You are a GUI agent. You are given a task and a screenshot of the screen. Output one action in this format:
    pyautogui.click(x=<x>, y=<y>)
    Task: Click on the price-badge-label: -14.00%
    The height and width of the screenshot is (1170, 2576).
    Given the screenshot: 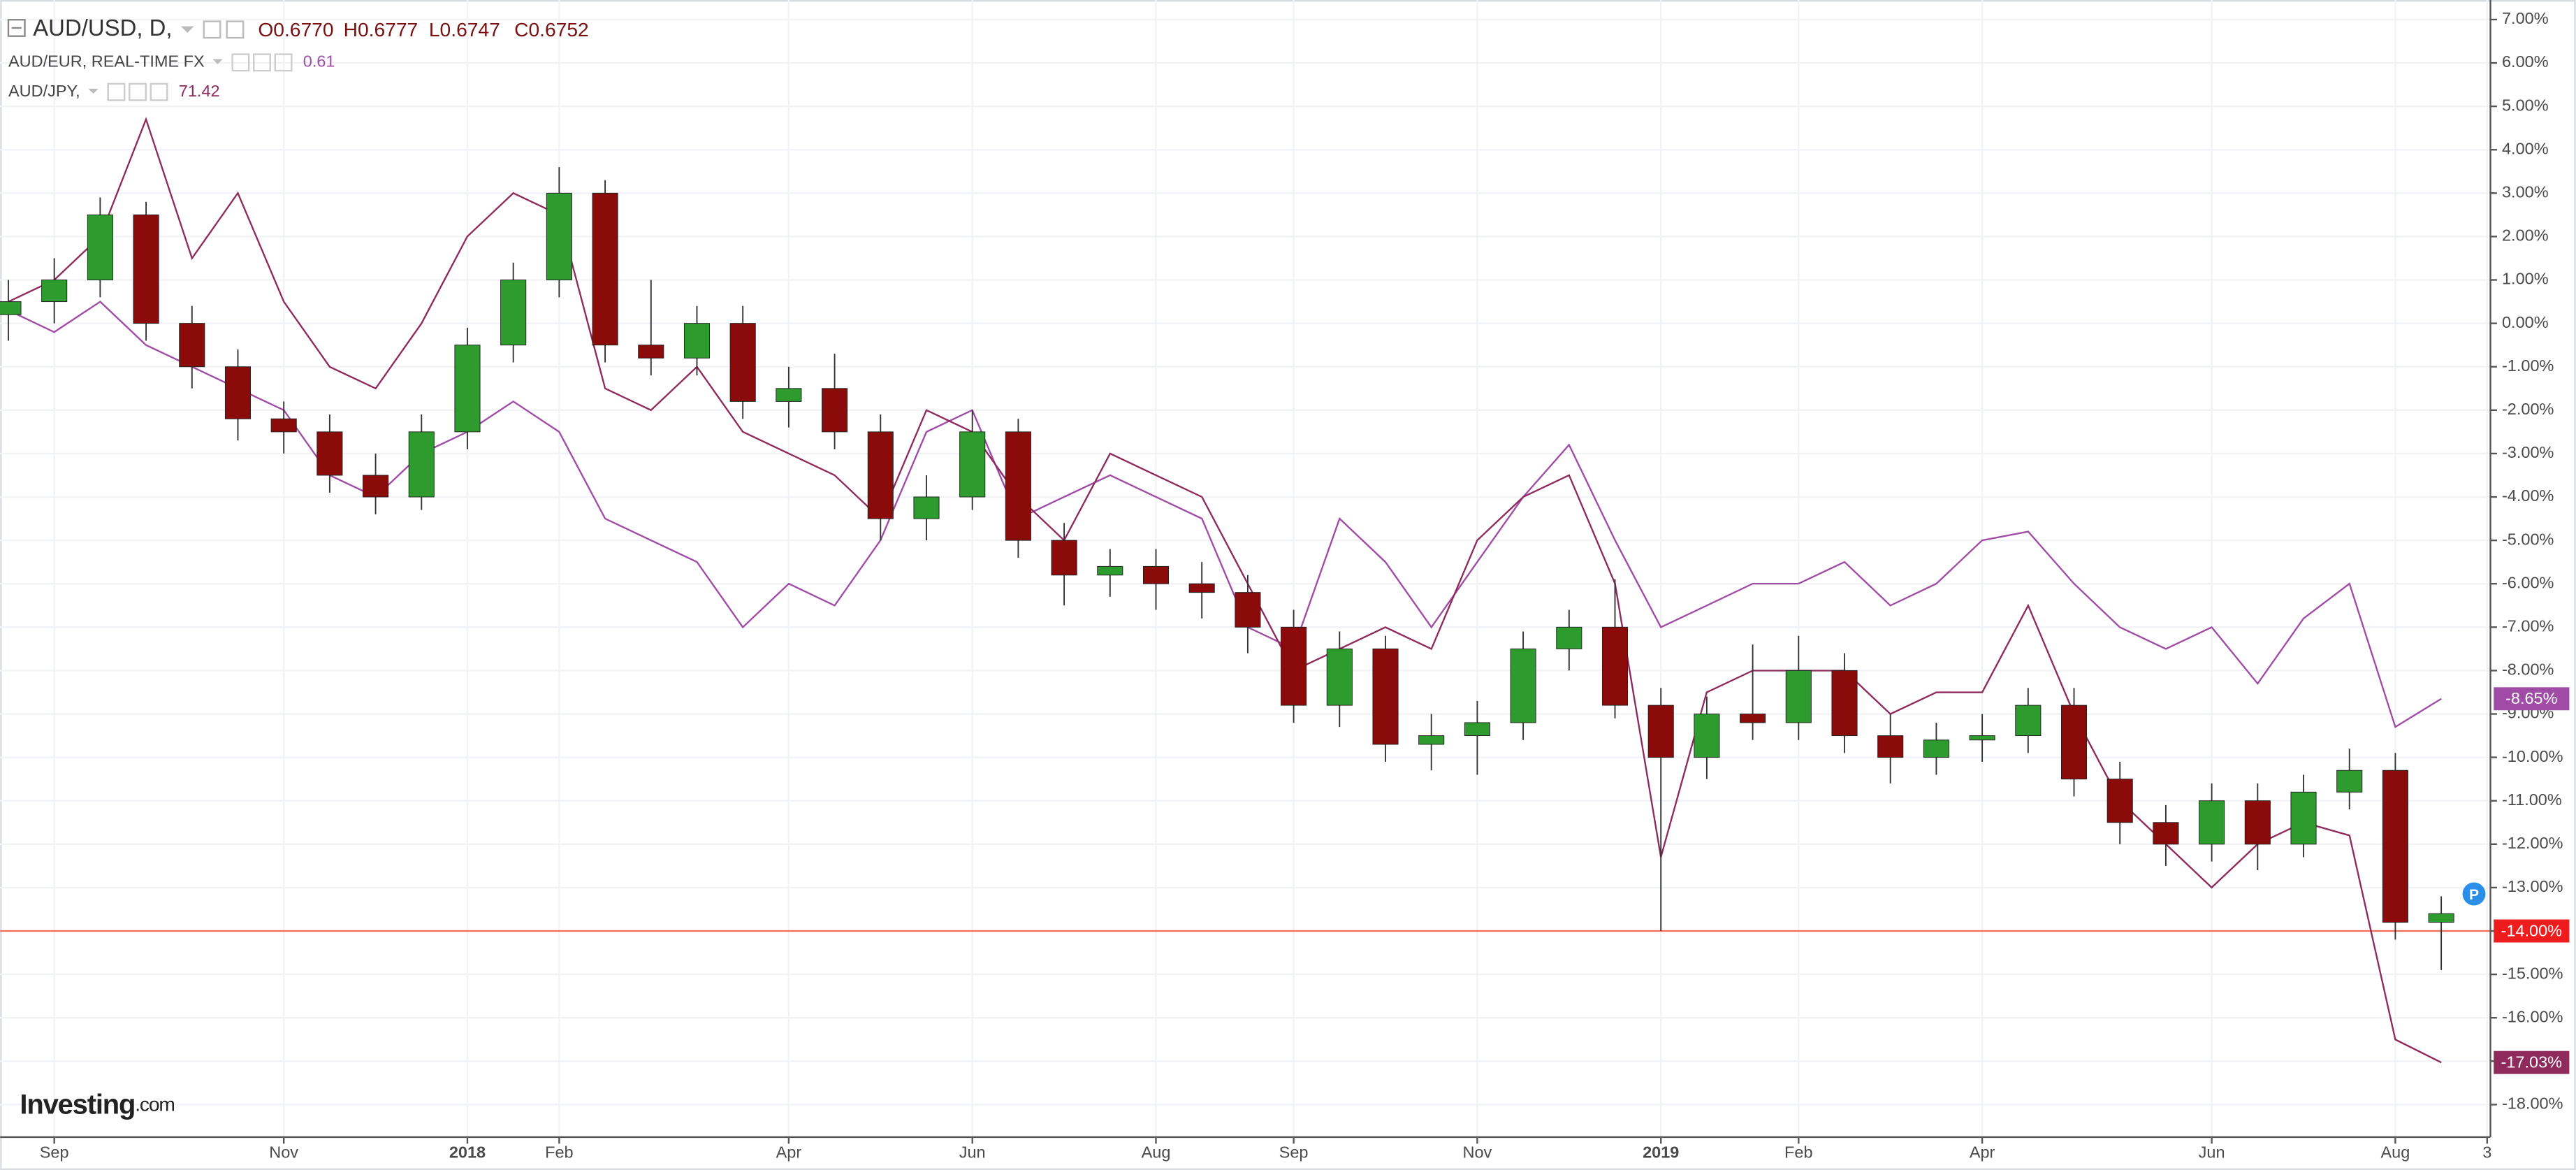 What is the action you would take?
    pyautogui.click(x=2532, y=930)
    